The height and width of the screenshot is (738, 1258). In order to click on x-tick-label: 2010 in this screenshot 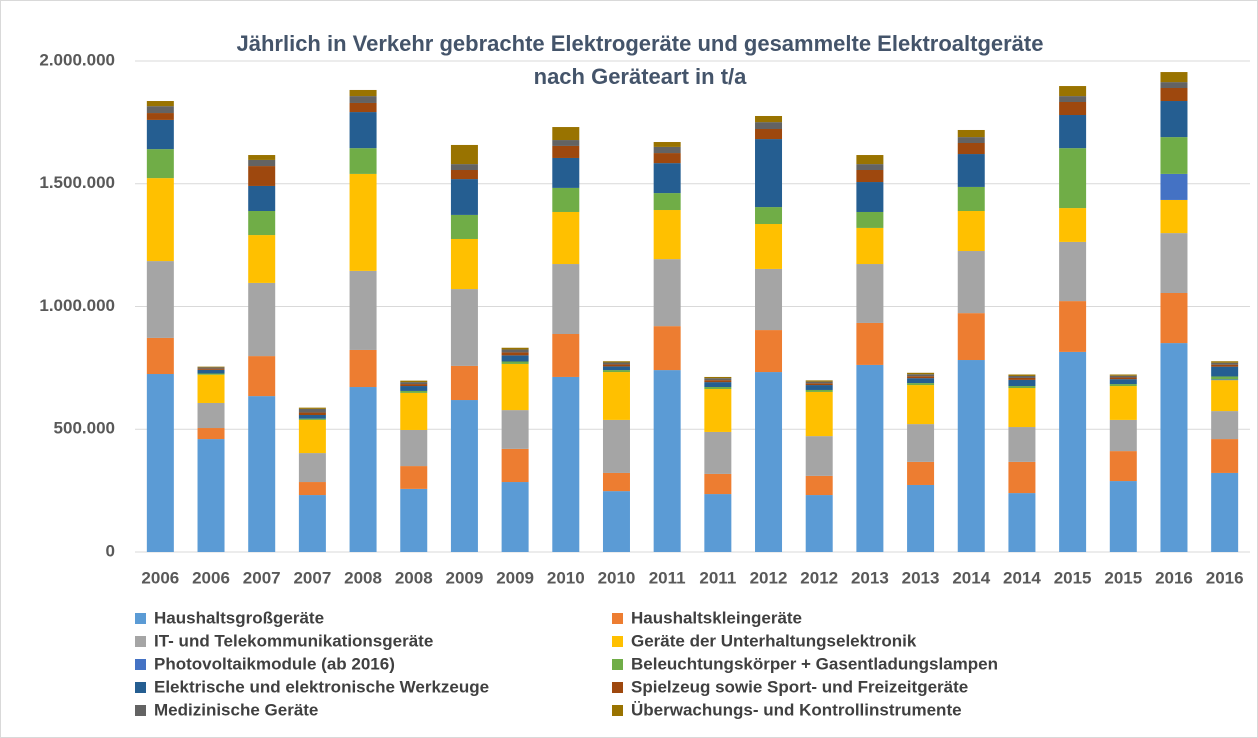, I will do `click(617, 577)`.